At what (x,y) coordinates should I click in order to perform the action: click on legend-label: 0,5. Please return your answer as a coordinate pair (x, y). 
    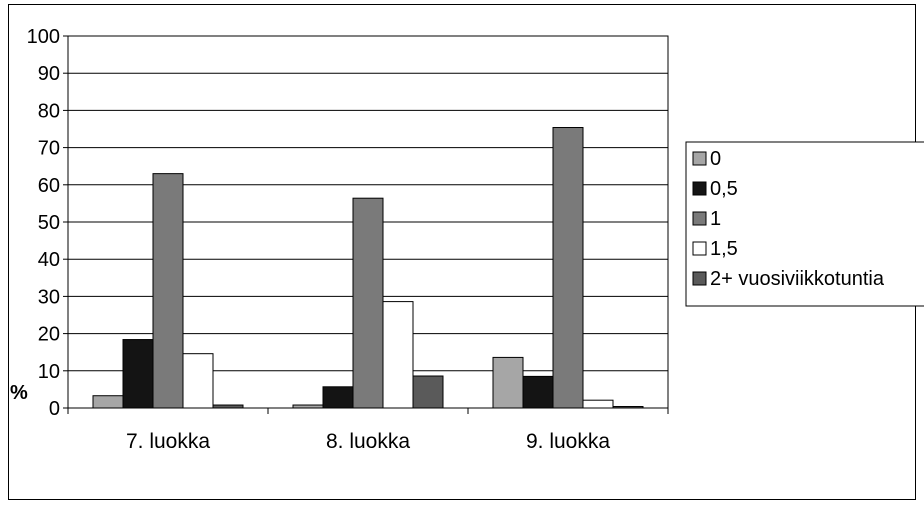
    Looking at the image, I should click on (724, 189).